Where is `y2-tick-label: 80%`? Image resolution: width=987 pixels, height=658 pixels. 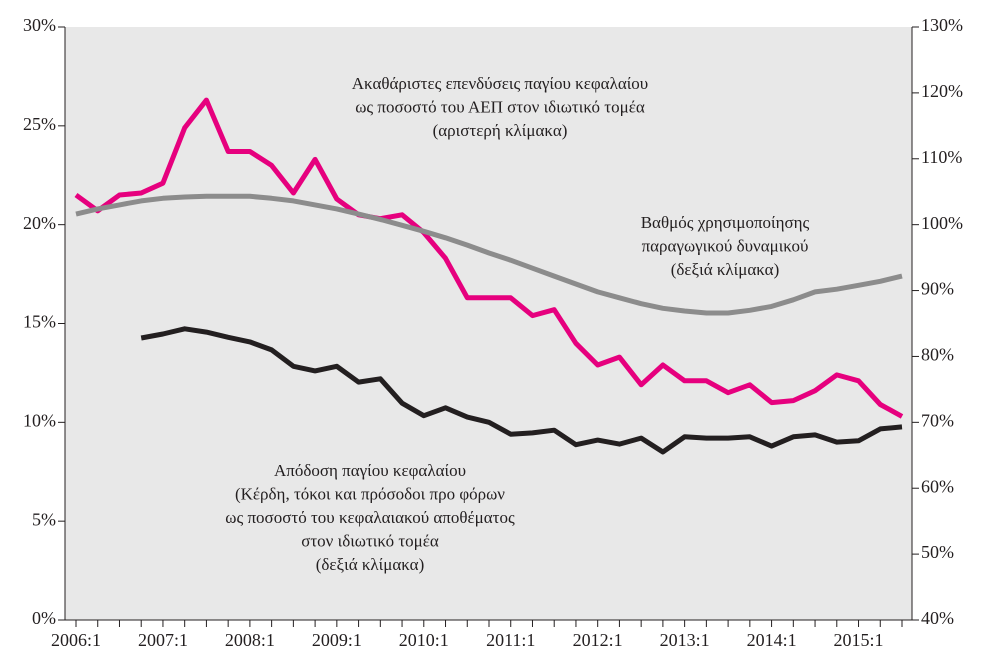 y2-tick-label: 80% is located at coordinates (937, 355).